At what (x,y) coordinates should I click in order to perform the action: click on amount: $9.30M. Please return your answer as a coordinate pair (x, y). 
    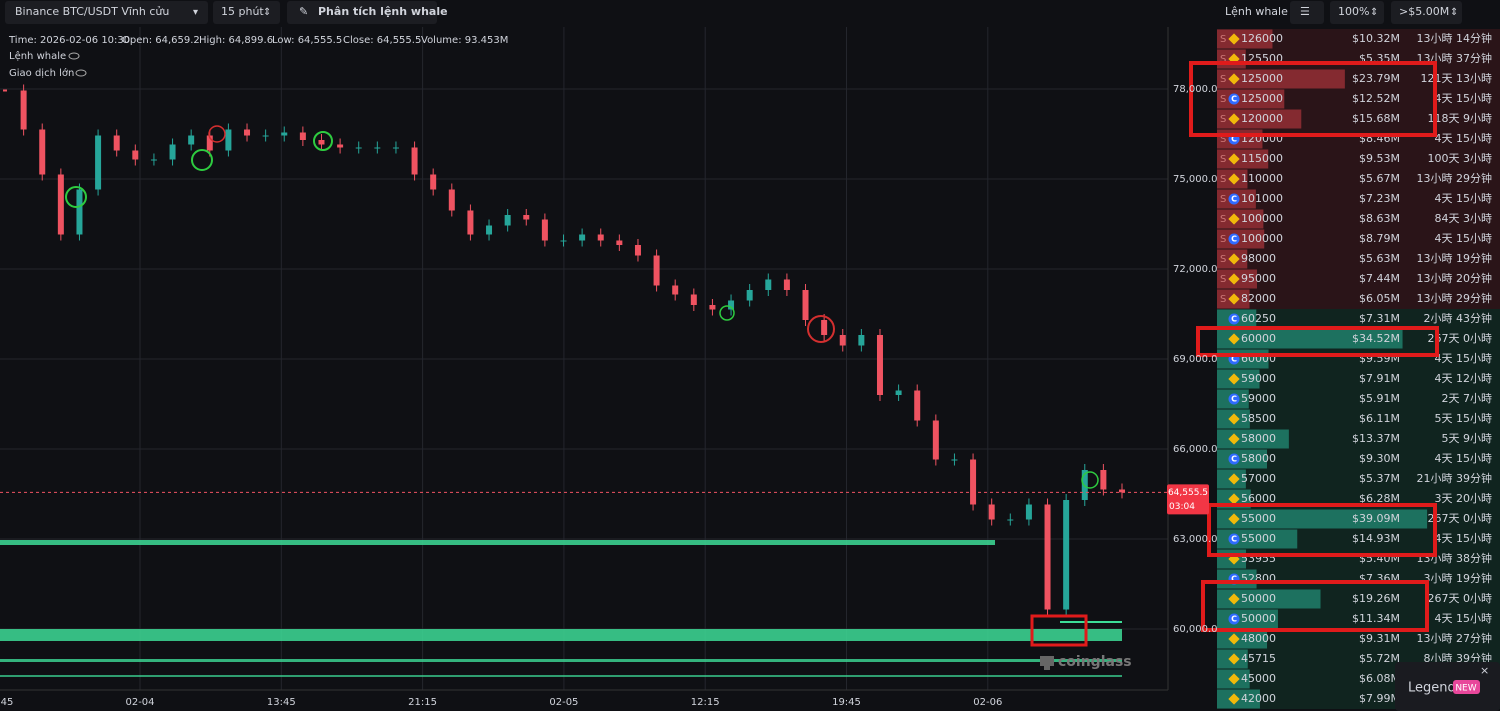
    Looking at the image, I should click on (1379, 458).